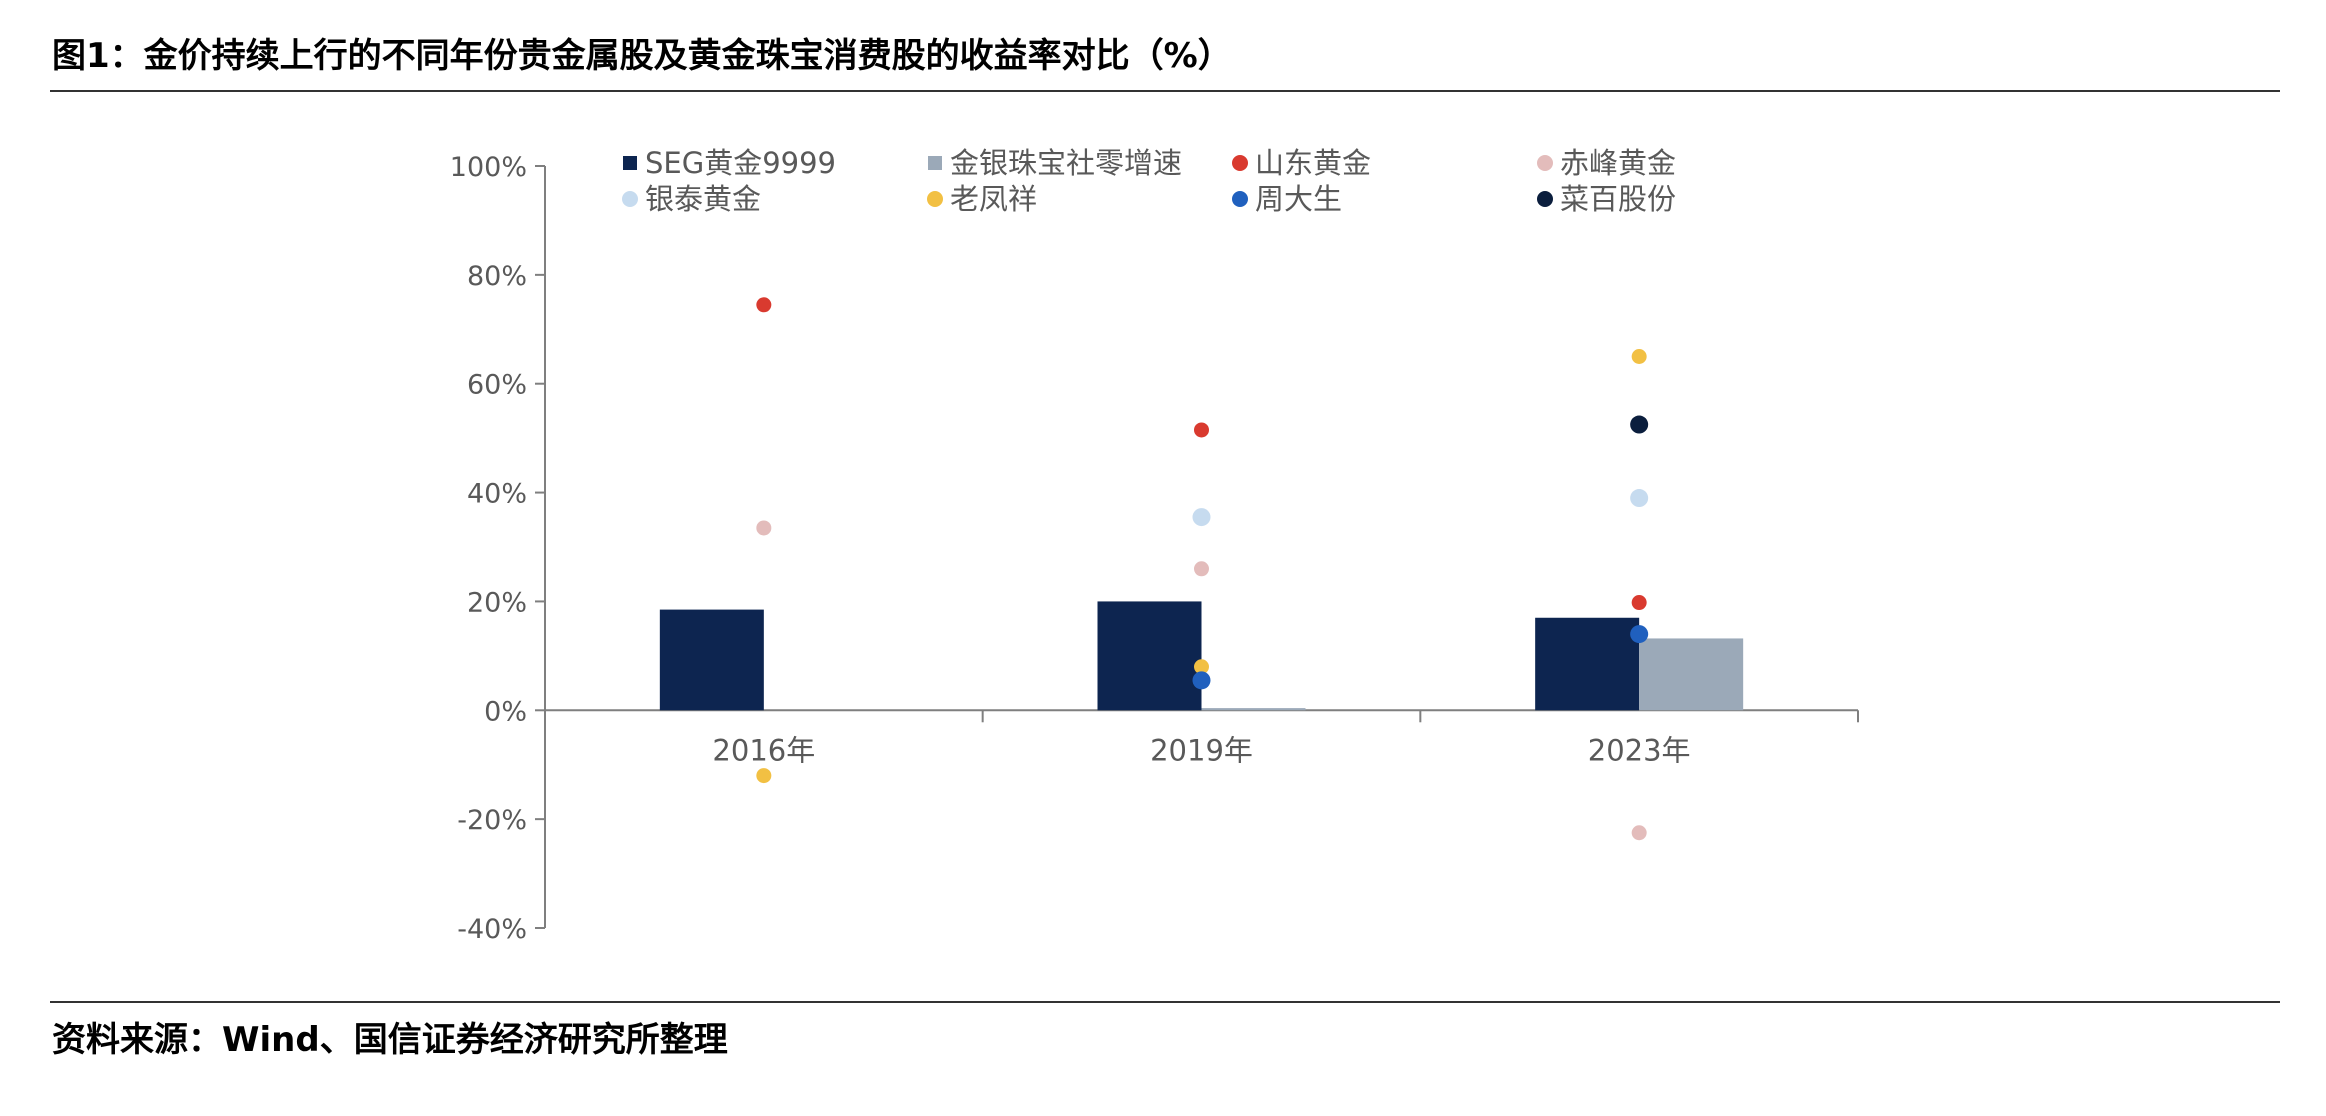 The width and height of the screenshot is (2326, 1116). What do you see at coordinates (497, 494) in the screenshot?
I see `y-tick-label: 40%` at bounding box center [497, 494].